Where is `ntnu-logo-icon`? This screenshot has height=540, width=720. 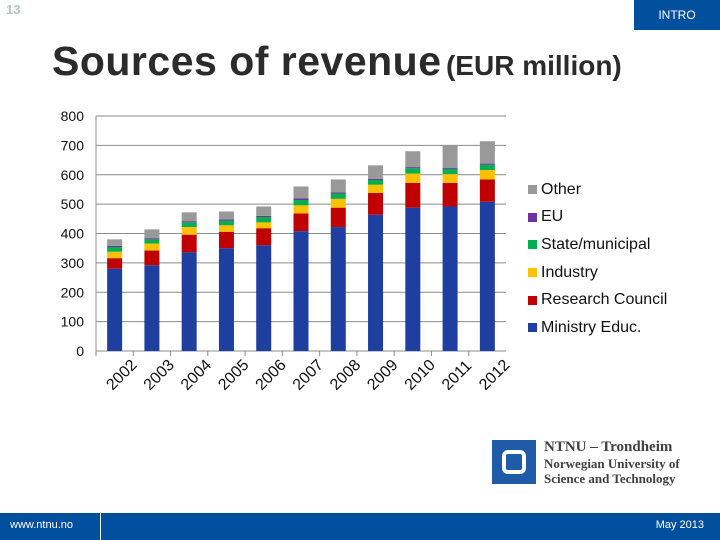 ntnu-logo-icon is located at coordinates (514, 462).